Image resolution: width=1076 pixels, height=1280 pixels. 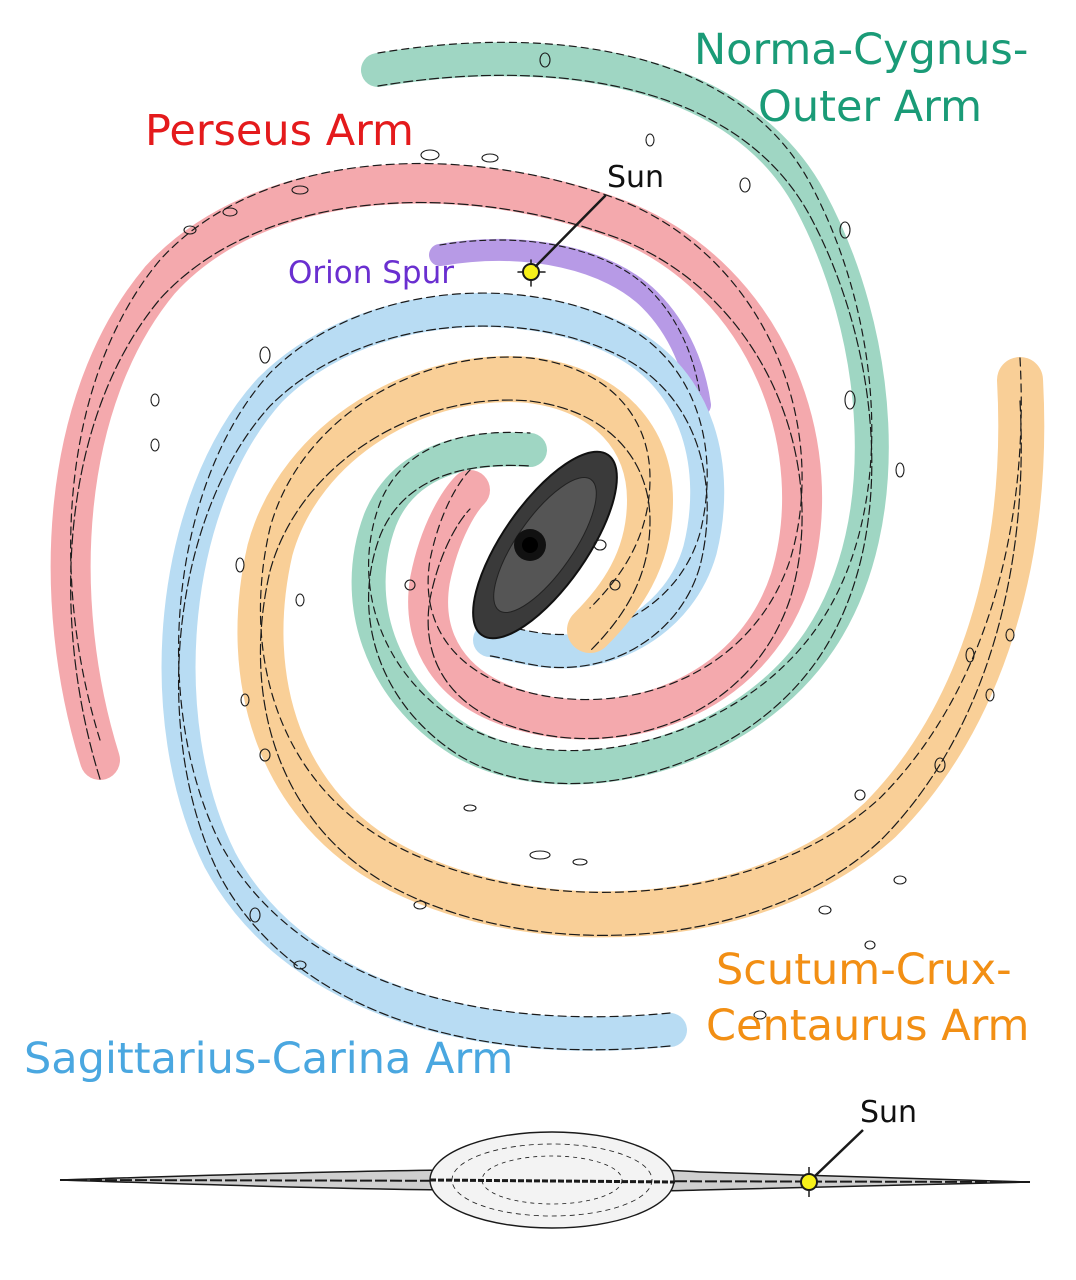 What do you see at coordinates (371, 273) in the screenshot?
I see `orion-spur-label: Orion Spur` at bounding box center [371, 273].